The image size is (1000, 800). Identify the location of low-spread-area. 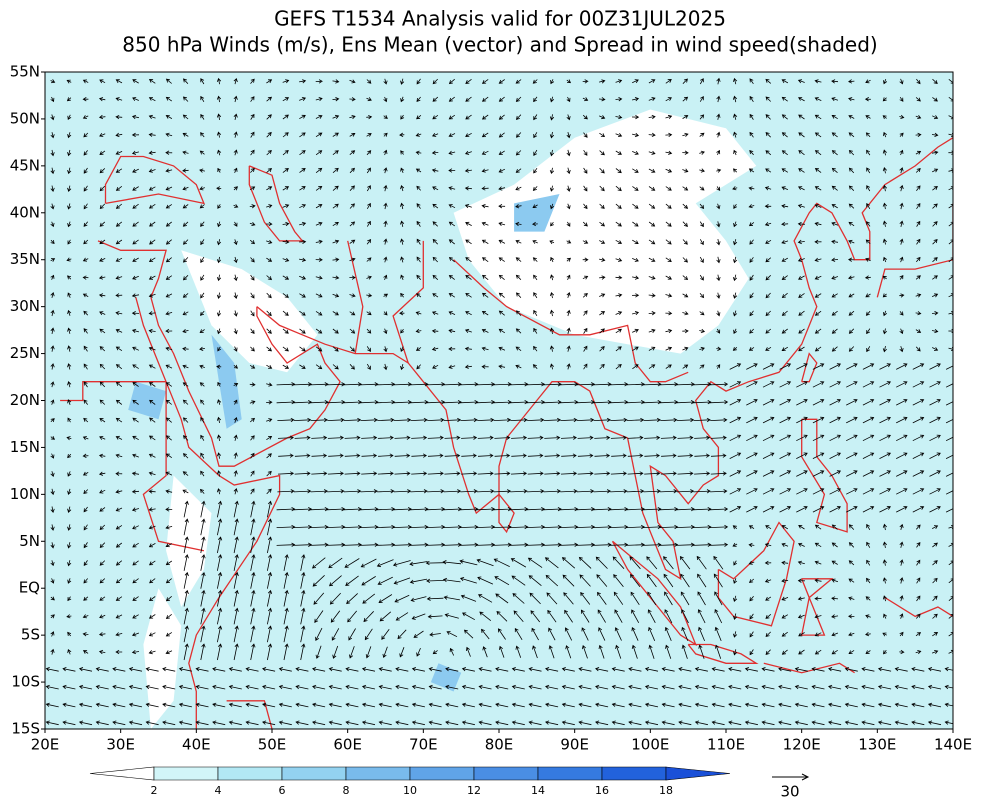
(605, 231).